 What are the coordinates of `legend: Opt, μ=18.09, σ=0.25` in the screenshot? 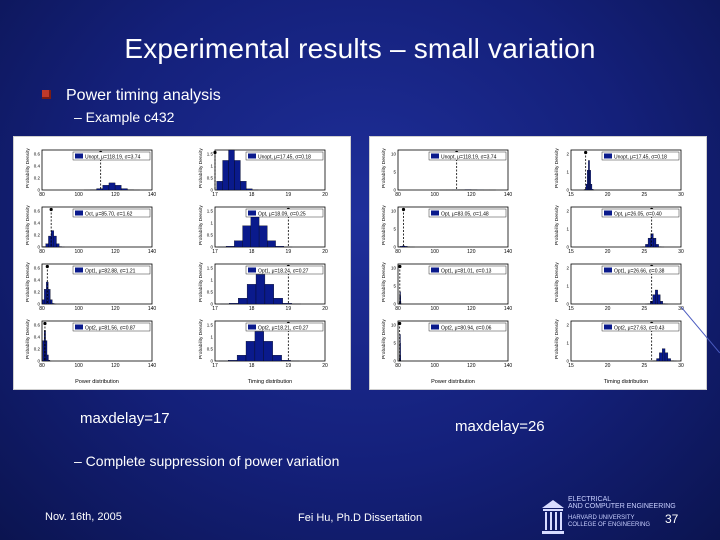 It's located at (284, 212).